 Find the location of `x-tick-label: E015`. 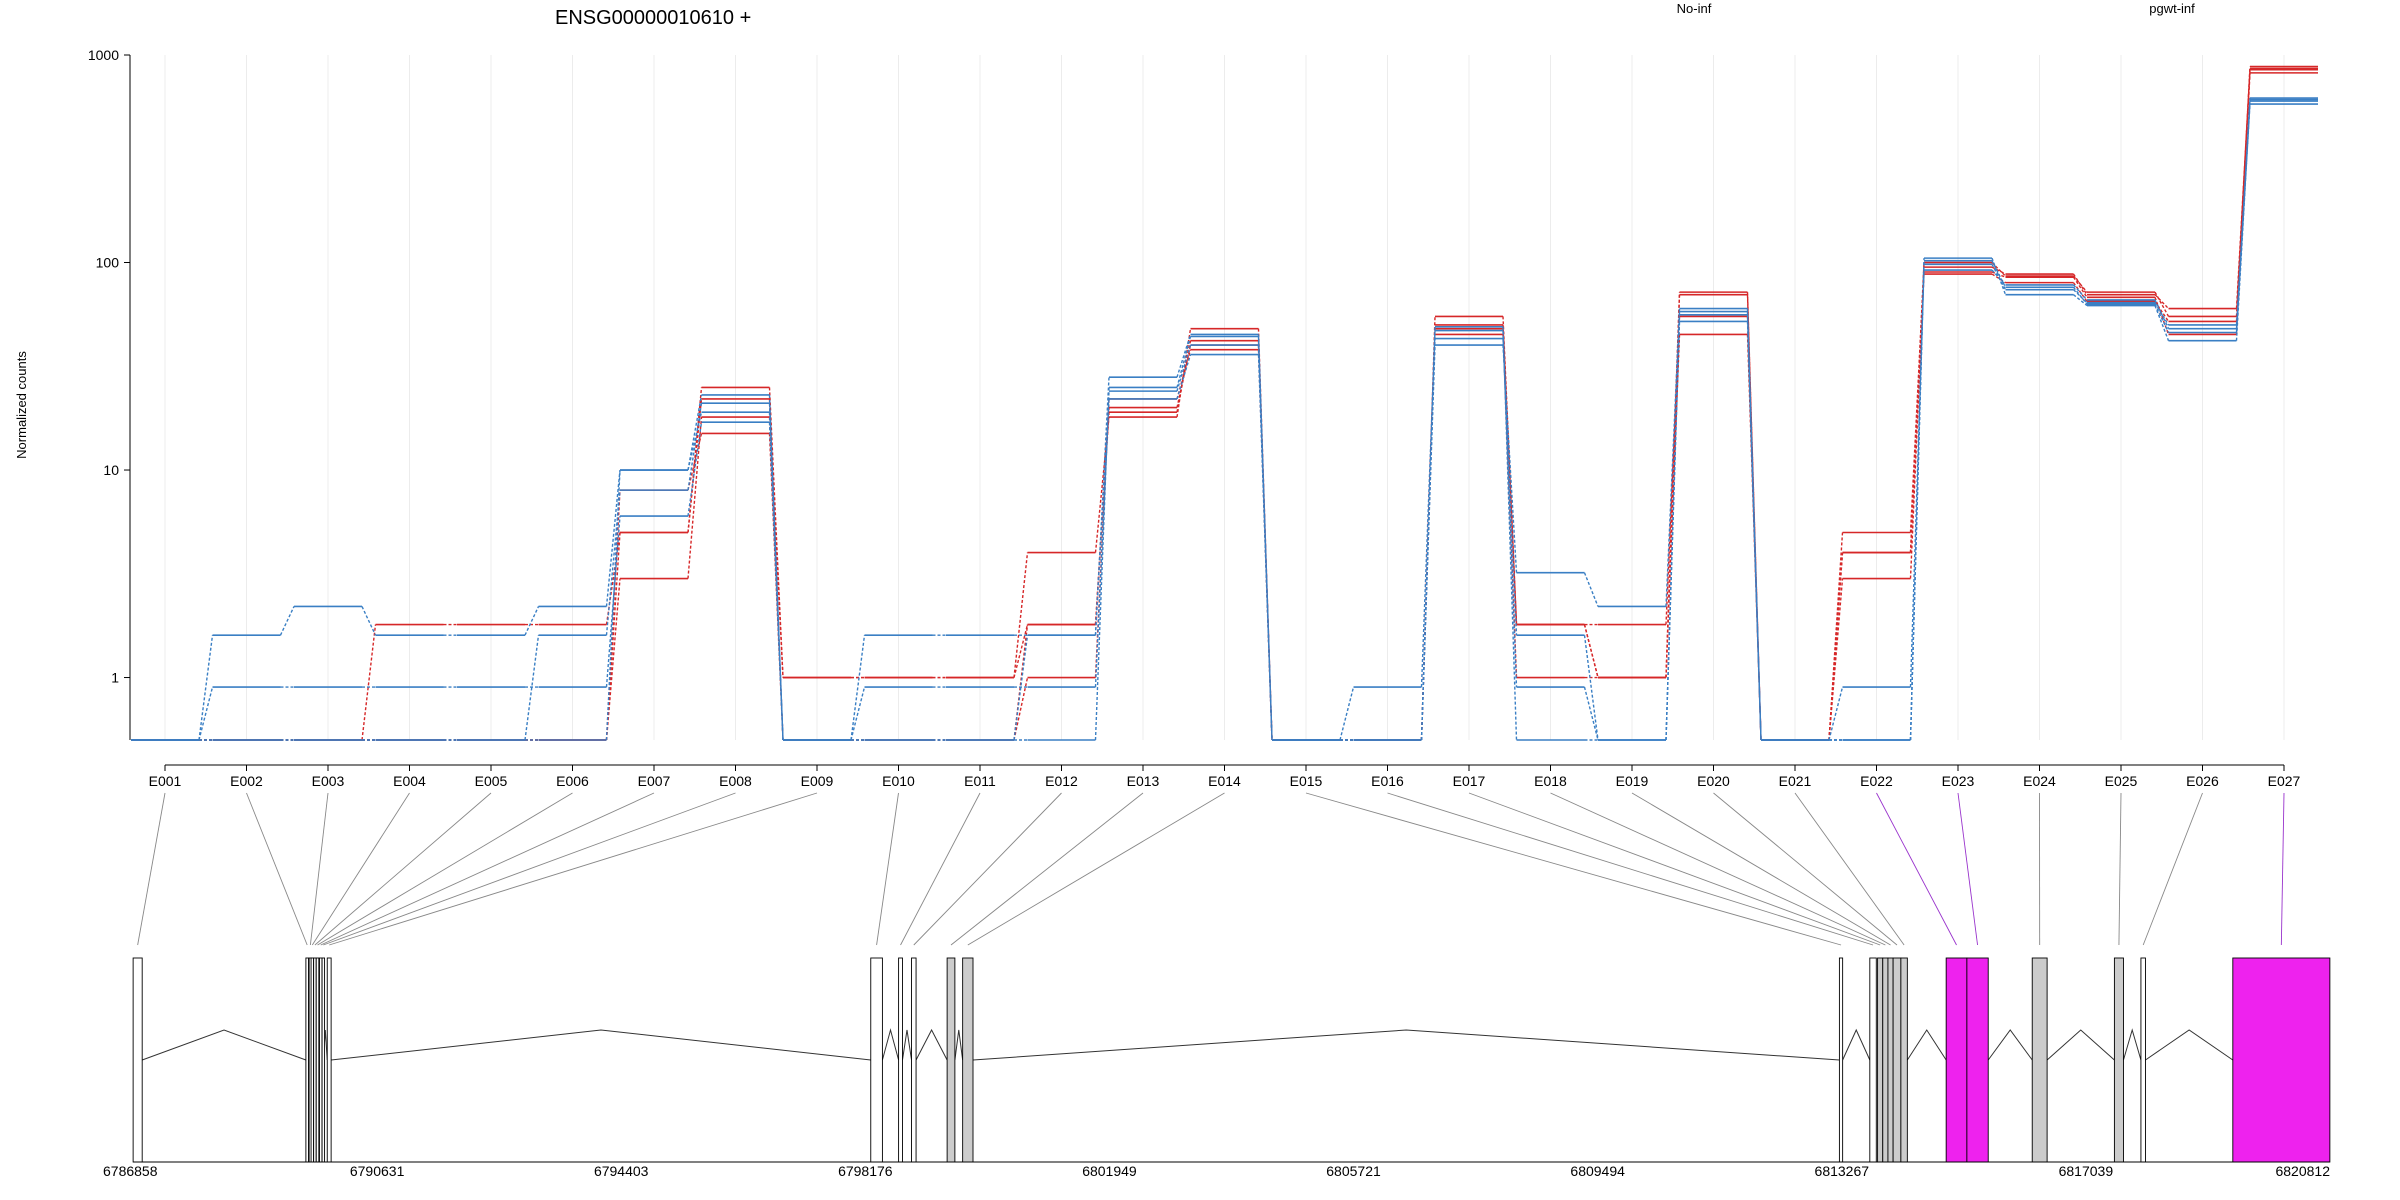

x-tick-label: E015 is located at coordinates (1306, 781).